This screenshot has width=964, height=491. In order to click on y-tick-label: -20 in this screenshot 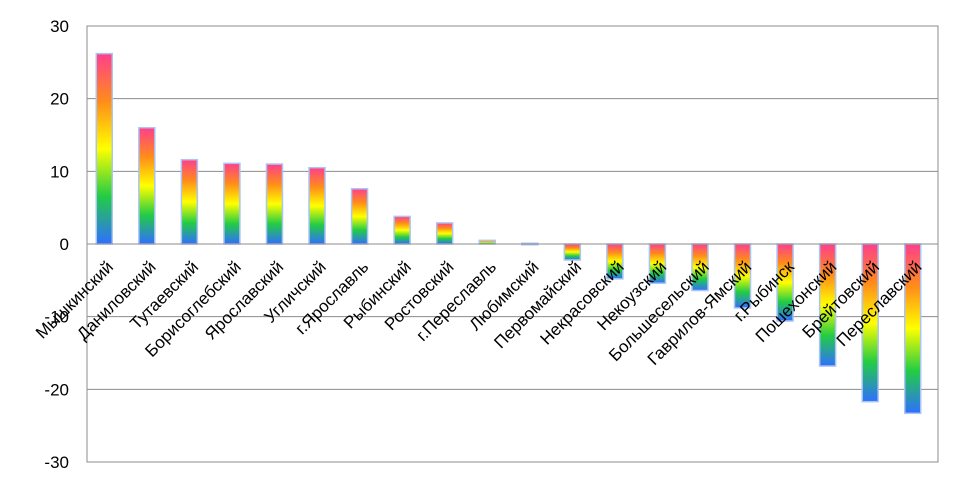, I will do `click(56, 389)`.